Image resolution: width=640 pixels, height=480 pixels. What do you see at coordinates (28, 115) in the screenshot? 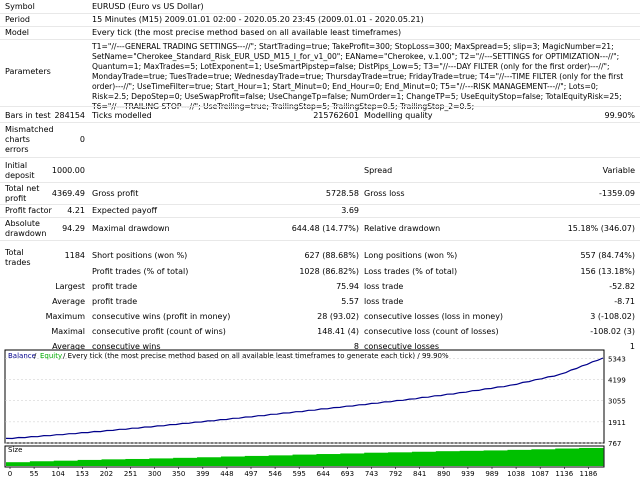
I see `bars-label: Bars in test` at bounding box center [28, 115].